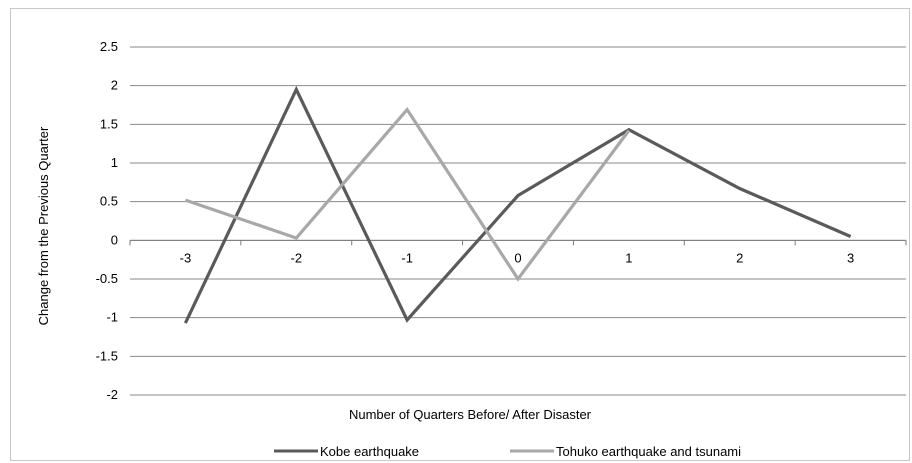 This screenshot has width=912, height=463. Describe the element at coordinates (107, 355) in the screenshot. I see `y-tick-label: -1.5` at that location.